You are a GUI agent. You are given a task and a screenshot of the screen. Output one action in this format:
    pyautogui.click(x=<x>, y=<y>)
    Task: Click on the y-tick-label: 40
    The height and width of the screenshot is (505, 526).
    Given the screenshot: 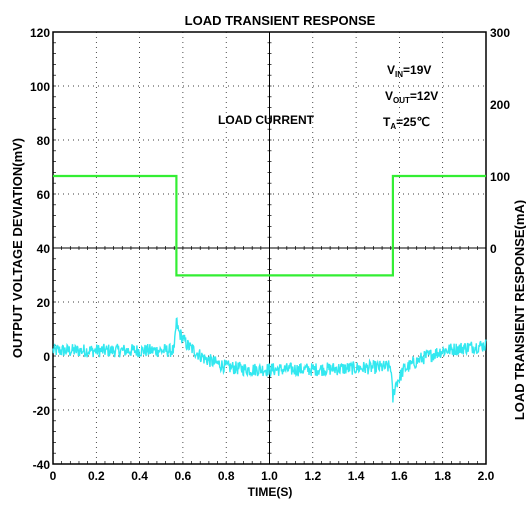 What is the action you would take?
    pyautogui.click(x=44, y=249)
    